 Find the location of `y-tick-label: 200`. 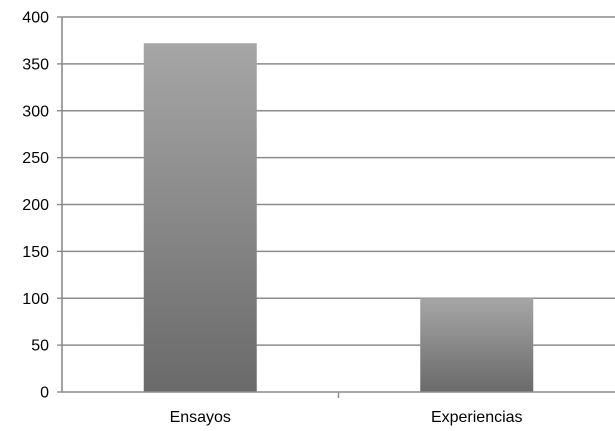

y-tick-label: 200 is located at coordinates (35, 205).